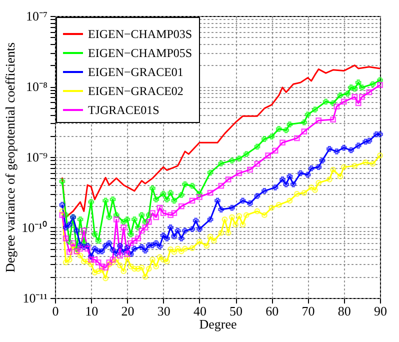 This screenshot has width=399, height=342. What do you see at coordinates (37, 86) in the screenshot?
I see `y-tick-label: 10⁻⁸` at bounding box center [37, 86].